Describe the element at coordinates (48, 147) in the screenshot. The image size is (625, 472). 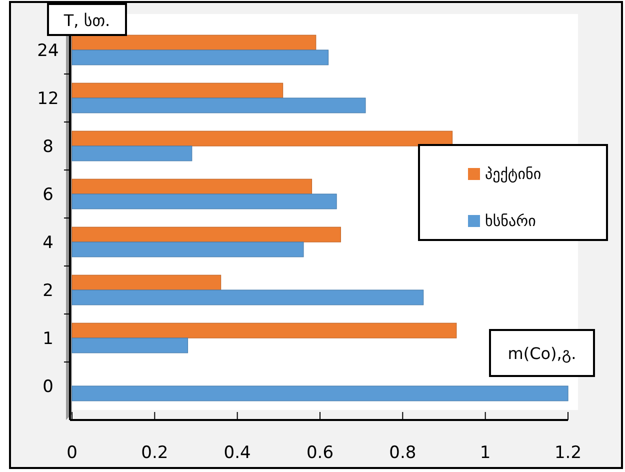
I see `y-tick-label: 8` at that location.